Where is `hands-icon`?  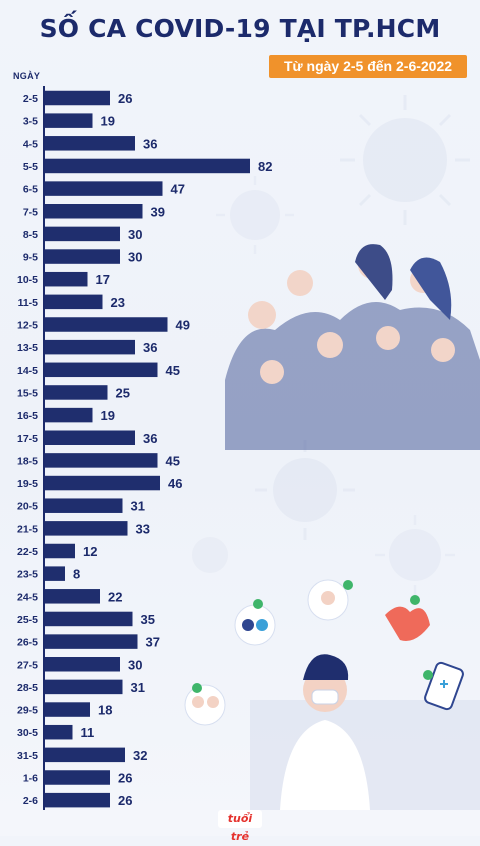 hands-icon is located at coordinates (407, 618).